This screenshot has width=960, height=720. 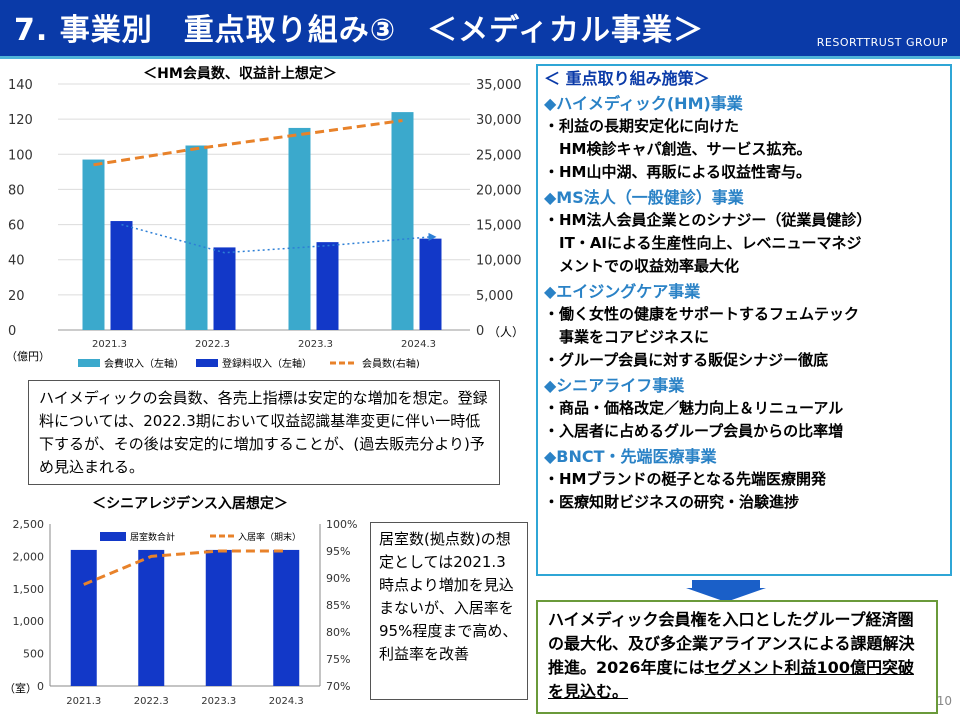 I want to click on page-number: 10, so click(x=944, y=701).